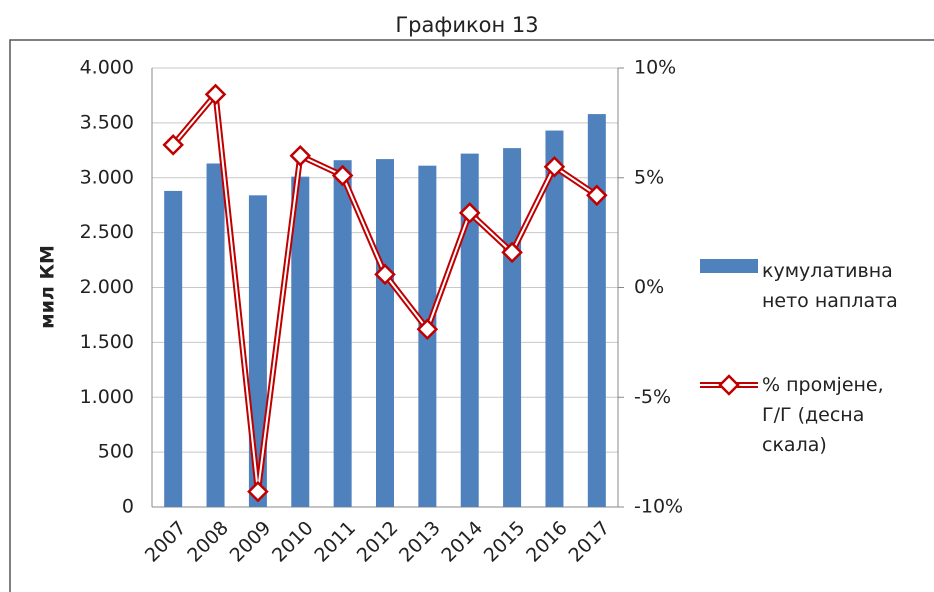 Image resolution: width=934 pixels, height=592 pixels. What do you see at coordinates (107, 122) in the screenshot?
I see `y-tick-label: 3.500` at bounding box center [107, 122].